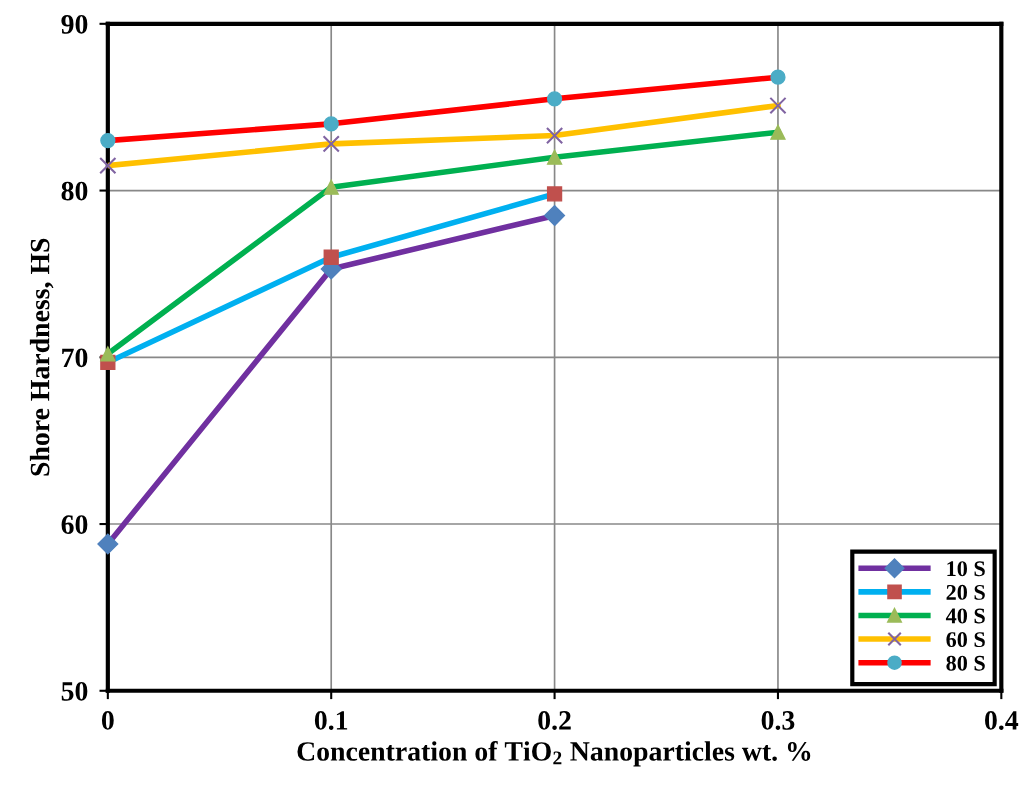  Describe the element at coordinates (1002, 720) in the screenshot. I see `x-tick-label: 0.4` at that location.